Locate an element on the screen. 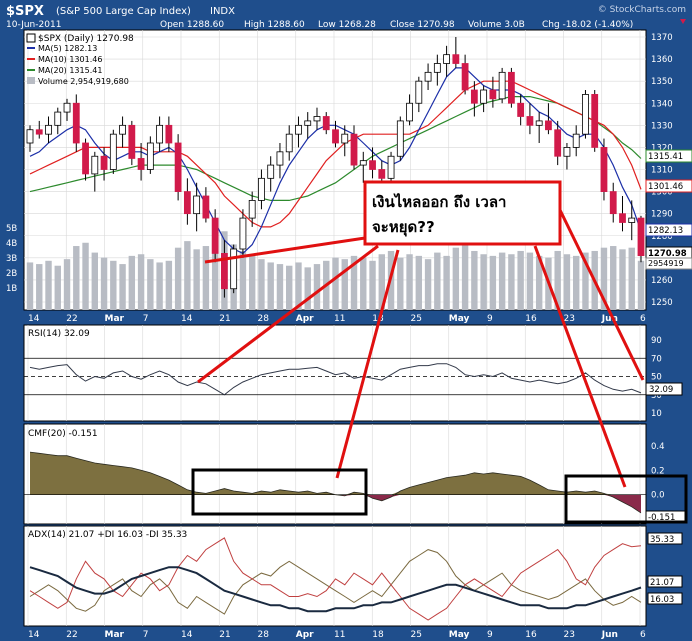 The image size is (692, 641). x-tick: 23 is located at coordinates (569, 319).